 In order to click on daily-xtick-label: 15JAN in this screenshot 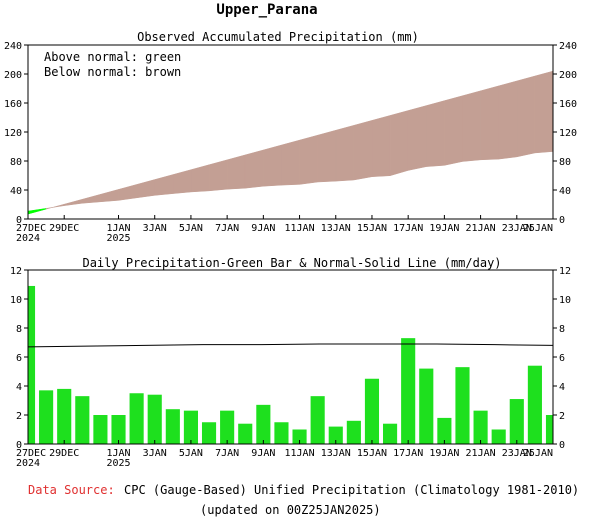, I will do `click(372, 453)`.